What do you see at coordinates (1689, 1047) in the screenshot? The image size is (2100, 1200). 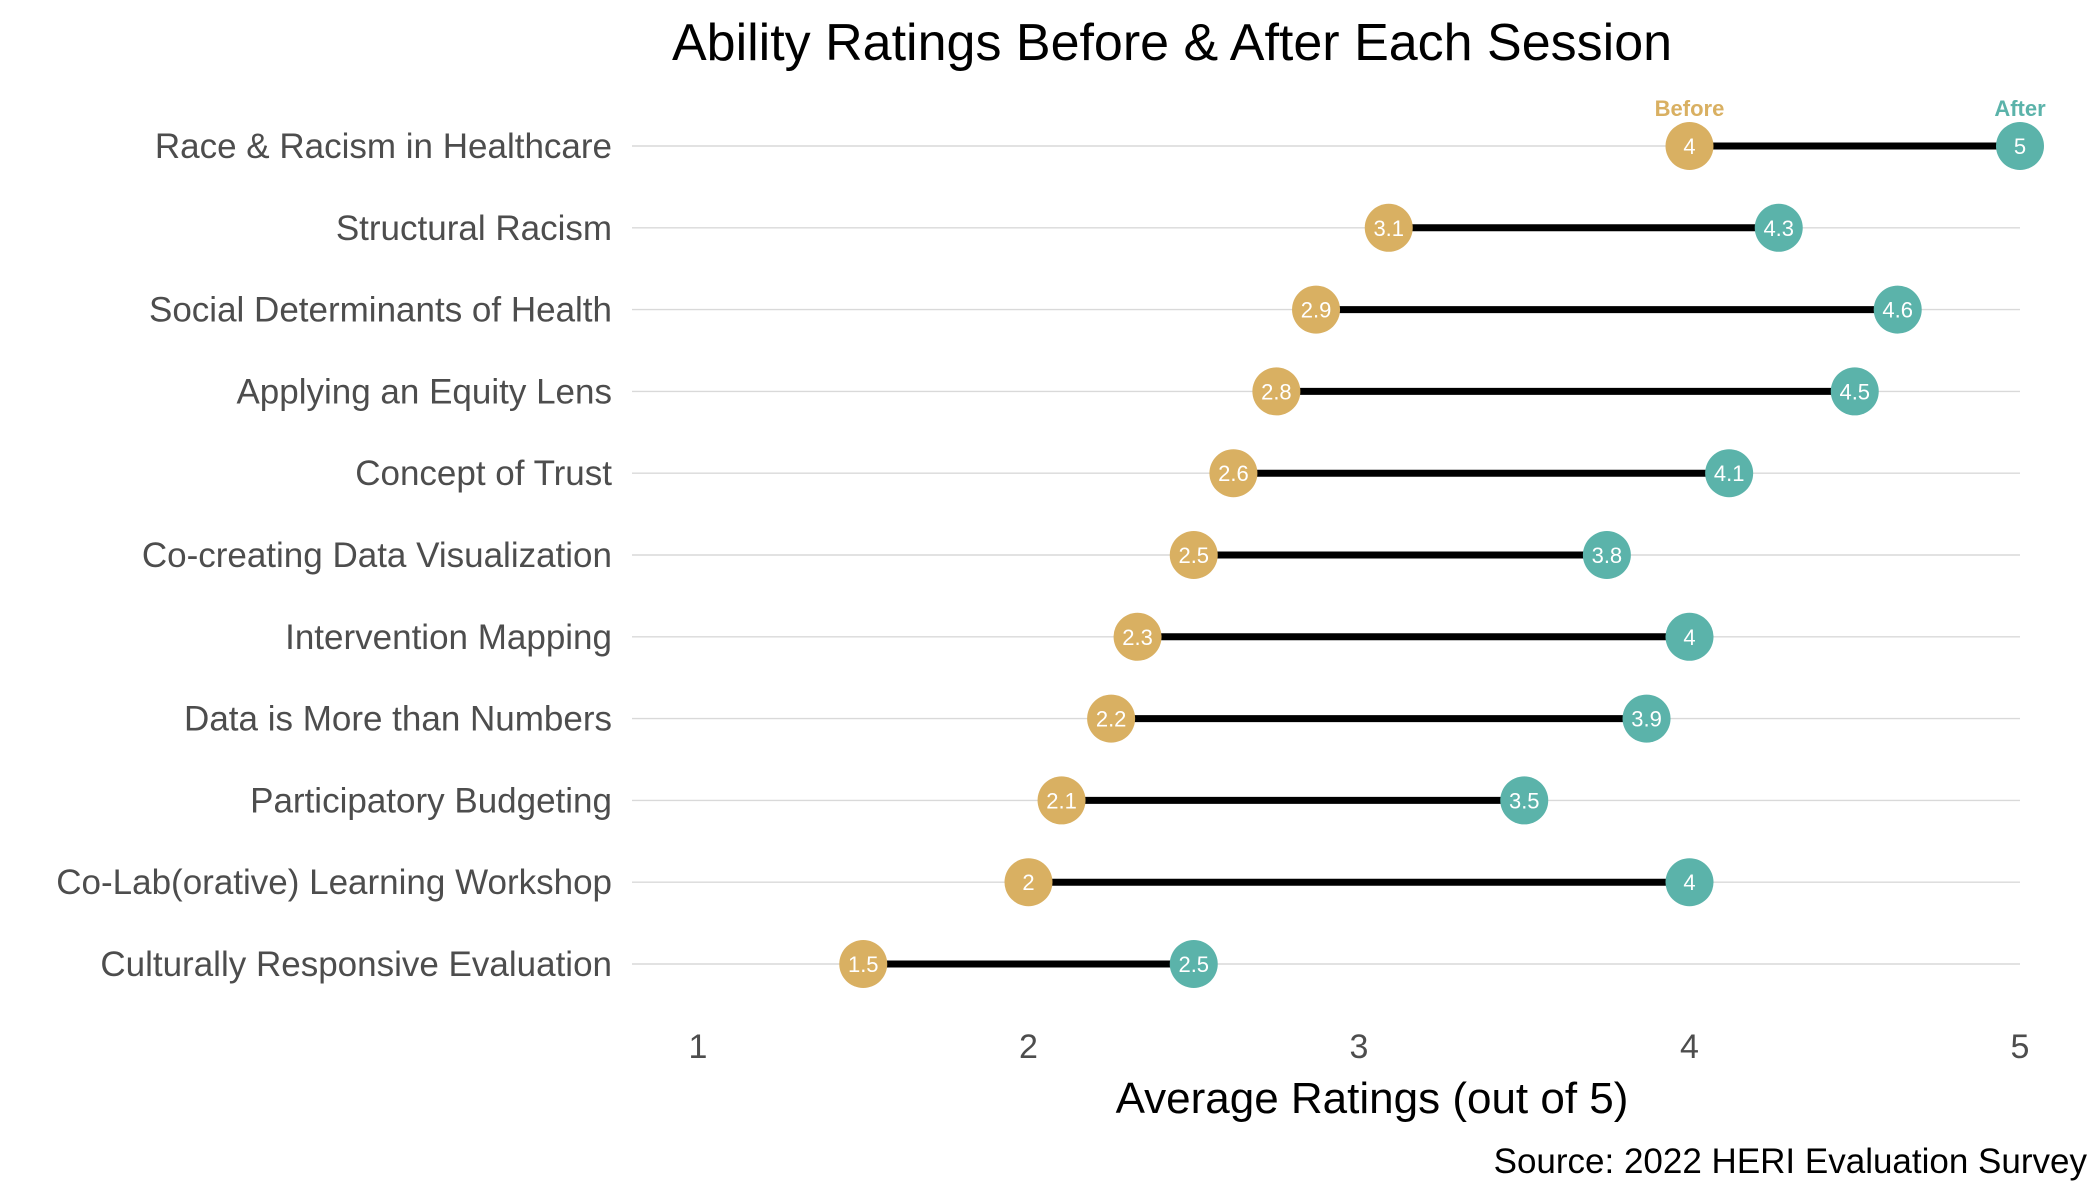 I see `x-tick-label: 4` at bounding box center [1689, 1047].